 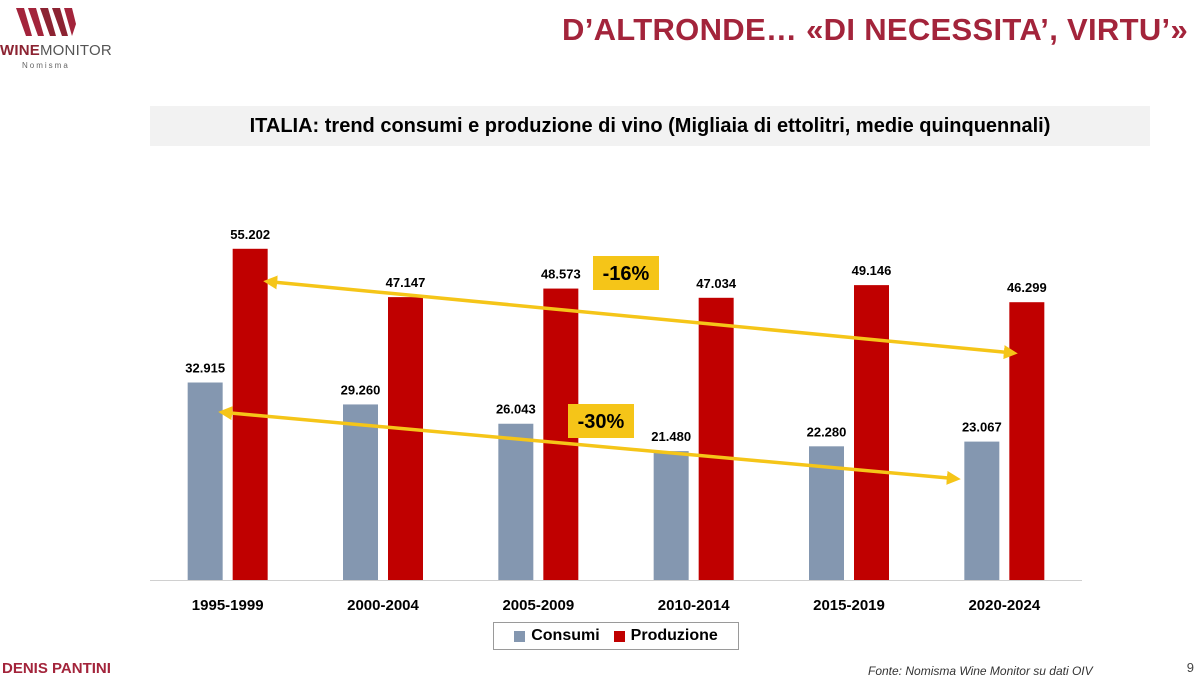 I want to click on bar-consumi-1995-1999, so click(x=205, y=481).